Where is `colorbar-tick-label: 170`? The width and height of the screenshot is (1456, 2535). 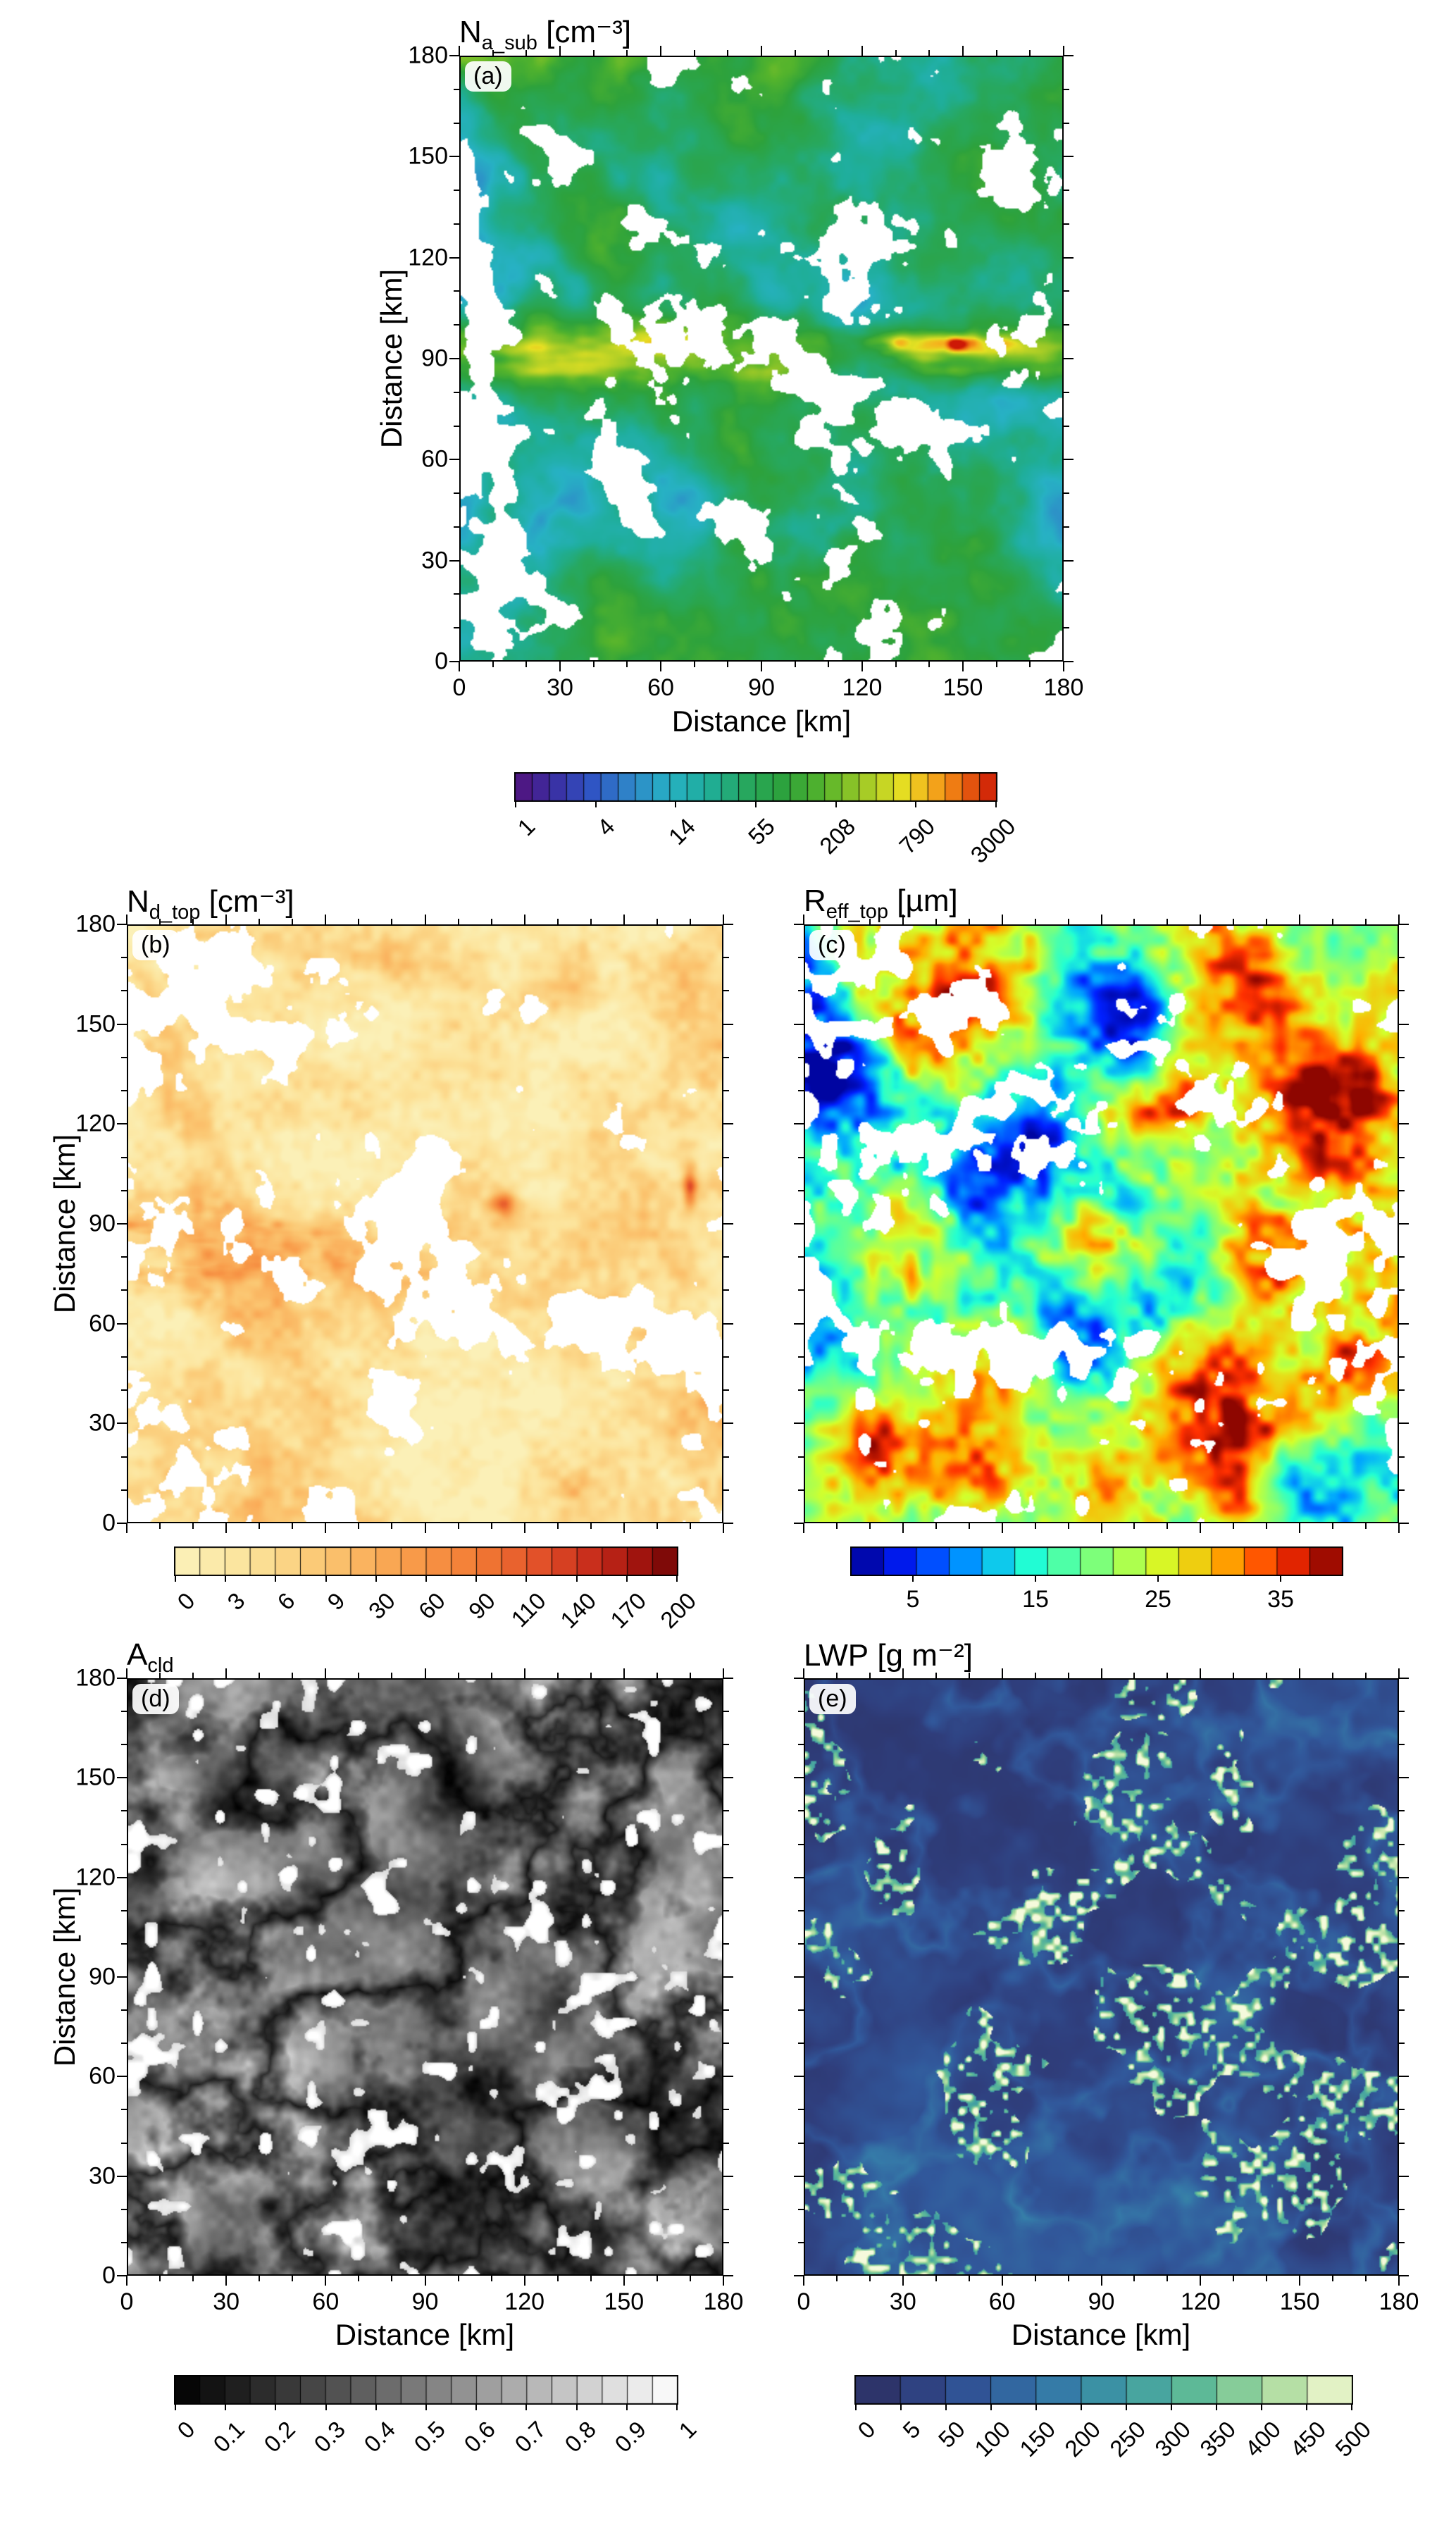
colorbar-tick-label: 170 is located at coordinates (627, 1611).